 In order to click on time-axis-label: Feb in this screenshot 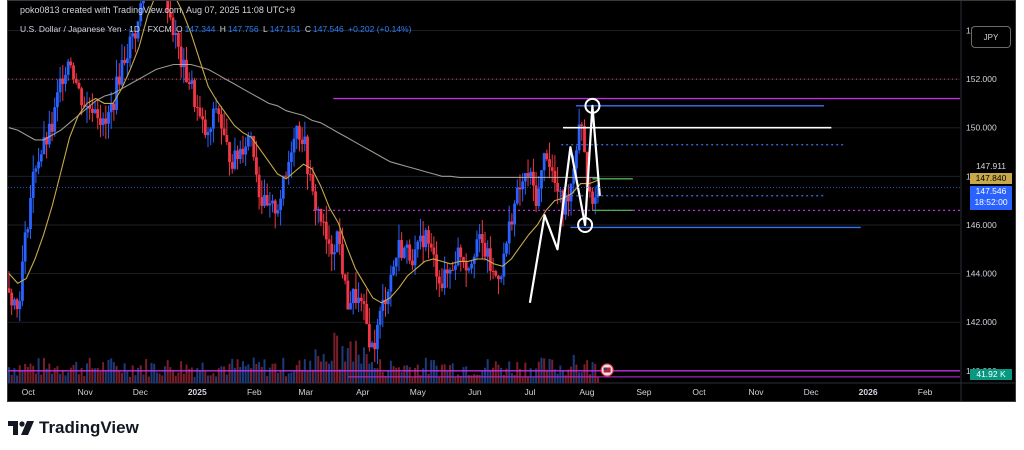, I will do `click(925, 392)`.